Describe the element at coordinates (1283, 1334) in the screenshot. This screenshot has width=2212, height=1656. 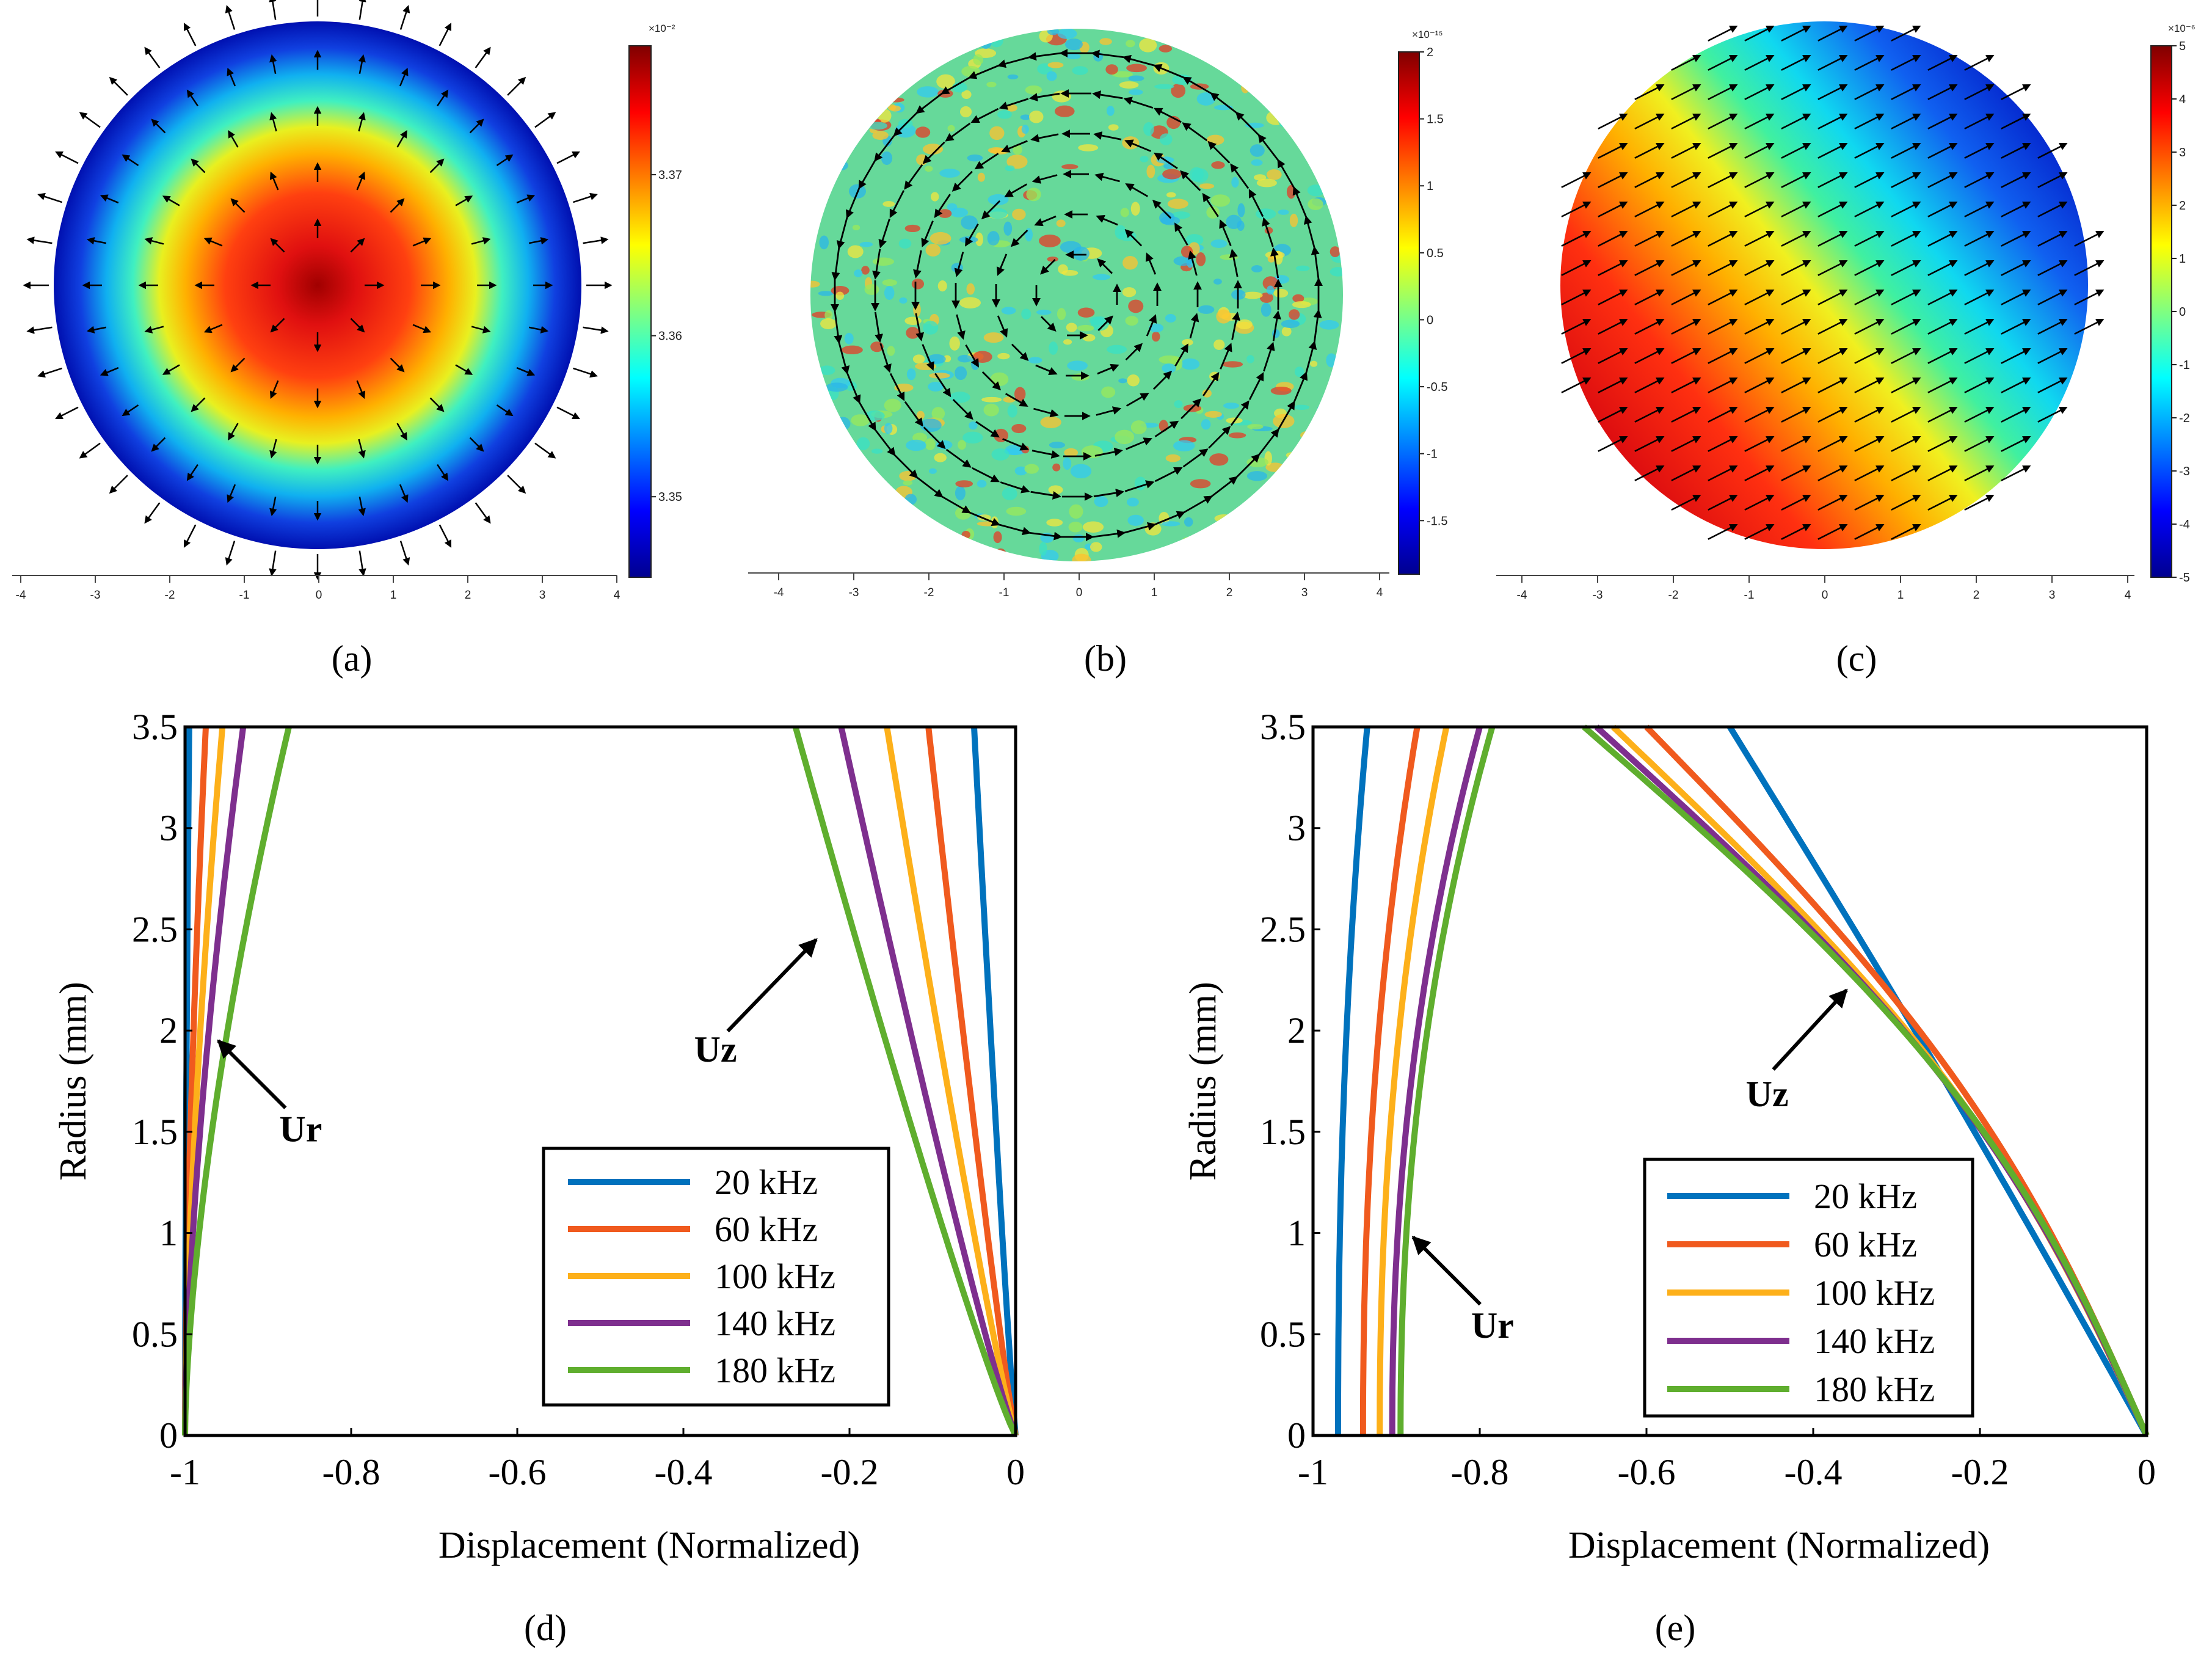
I see `y-tick-label: 0.5` at that location.